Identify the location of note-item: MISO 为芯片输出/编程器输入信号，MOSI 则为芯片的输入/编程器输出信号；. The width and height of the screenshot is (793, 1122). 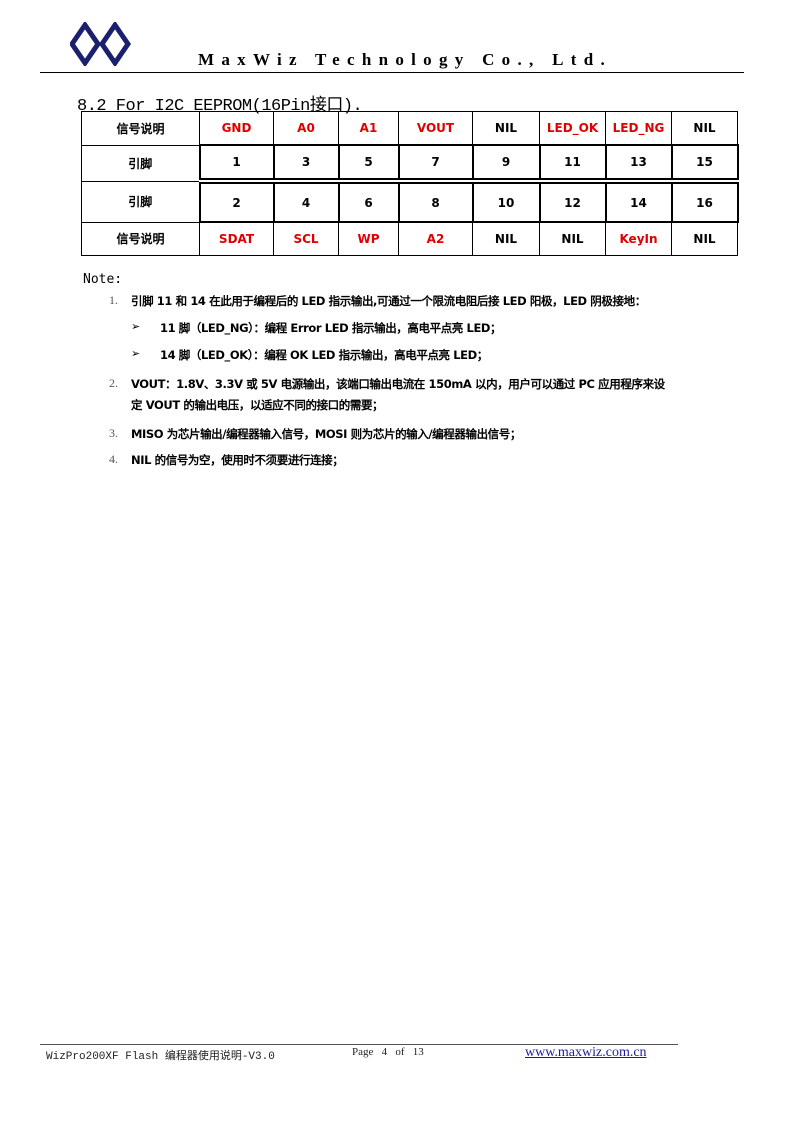
(326, 434).